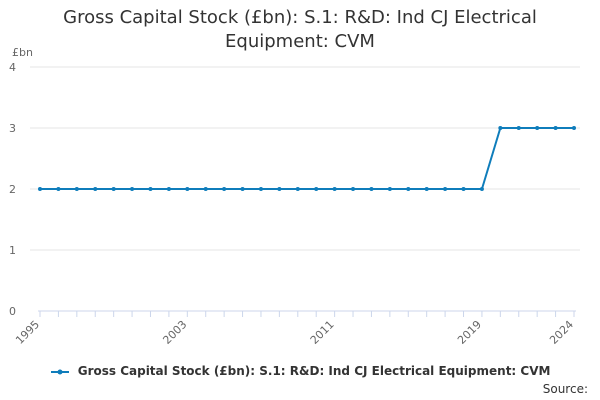  I want to click on y-tick-label: 3, so click(12, 128).